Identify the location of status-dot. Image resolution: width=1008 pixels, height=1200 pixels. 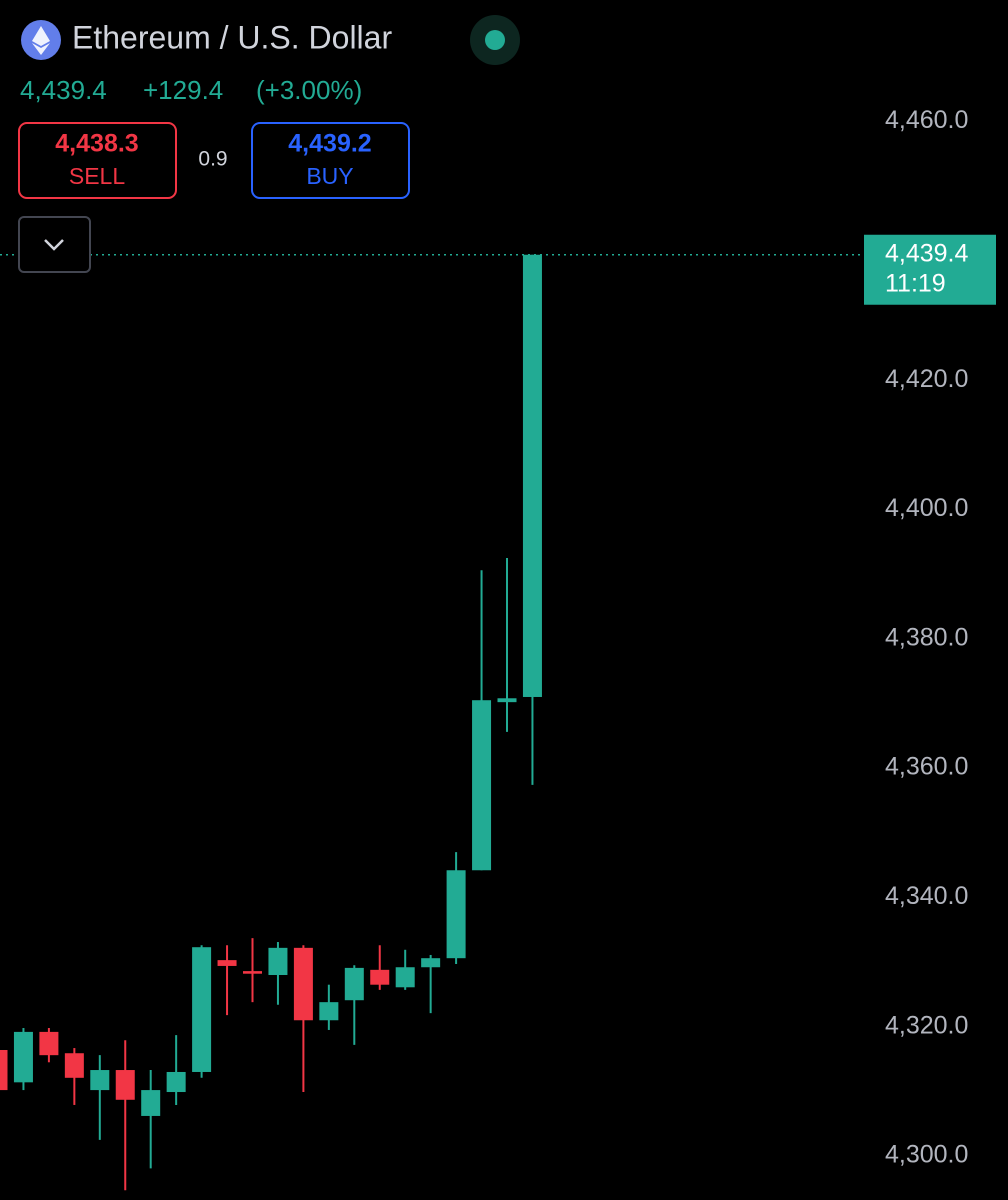
(495, 40).